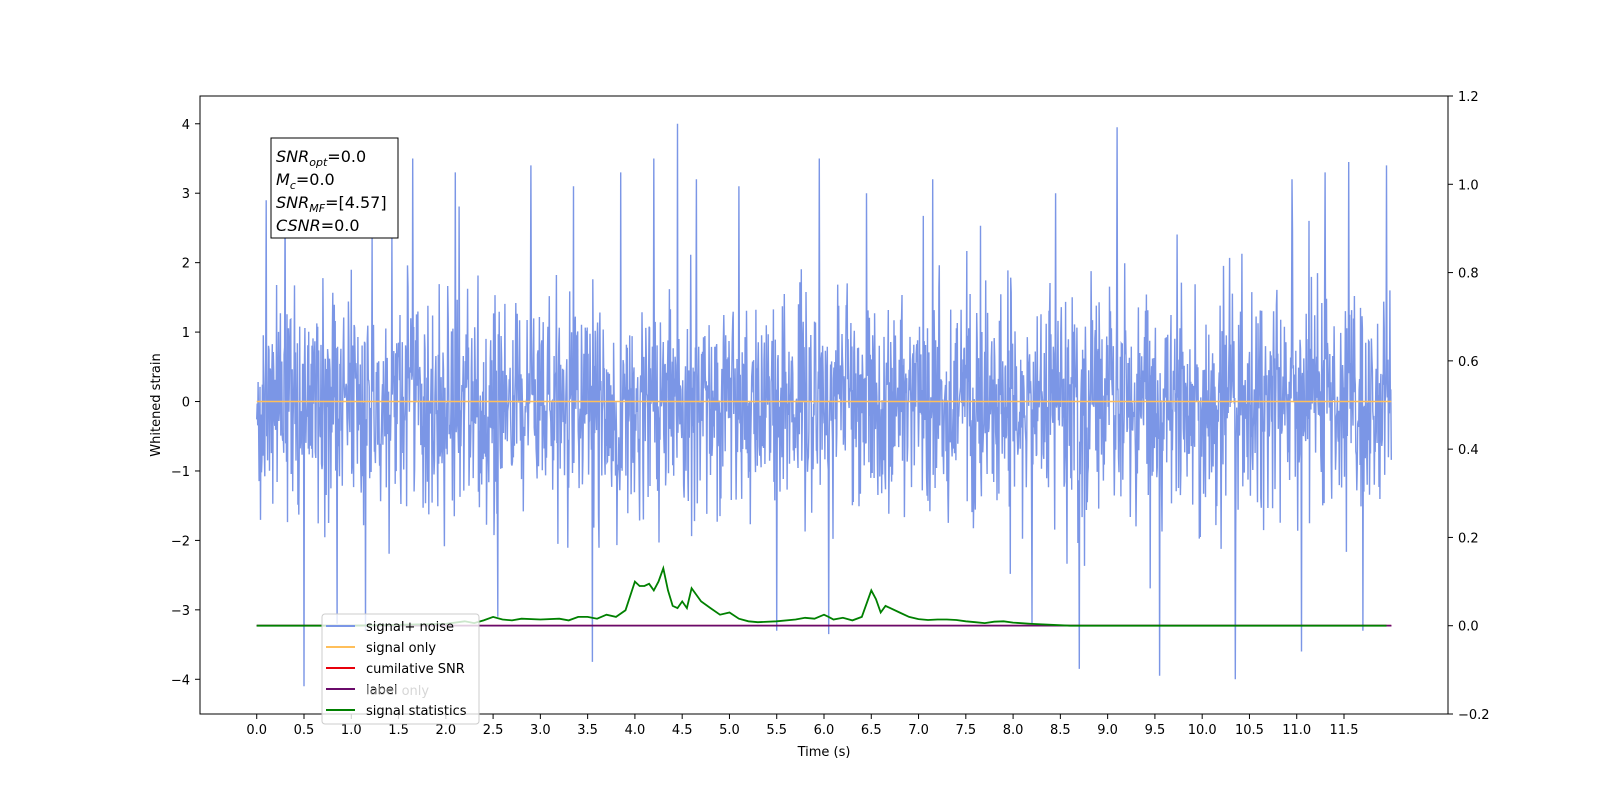  I want to click on legend-label-signal-only: signal only, so click(401, 648).